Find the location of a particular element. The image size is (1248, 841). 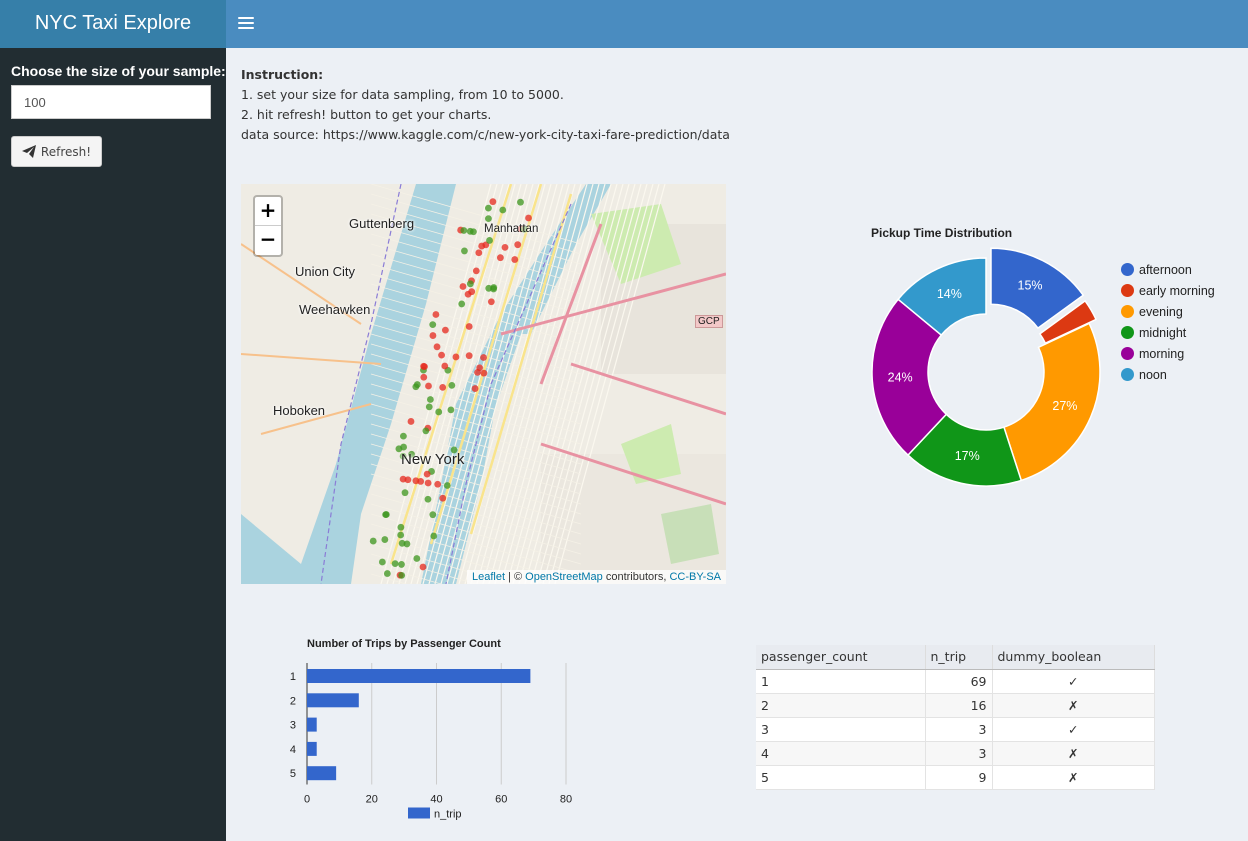

donut-slice-early-morning is located at coordinates (1068, 322).